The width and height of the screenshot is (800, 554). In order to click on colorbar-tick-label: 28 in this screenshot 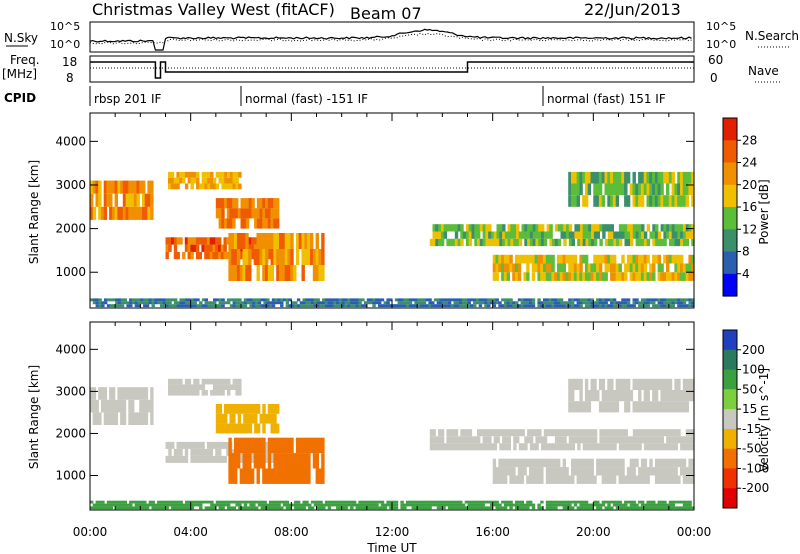, I will do `click(749, 140)`.